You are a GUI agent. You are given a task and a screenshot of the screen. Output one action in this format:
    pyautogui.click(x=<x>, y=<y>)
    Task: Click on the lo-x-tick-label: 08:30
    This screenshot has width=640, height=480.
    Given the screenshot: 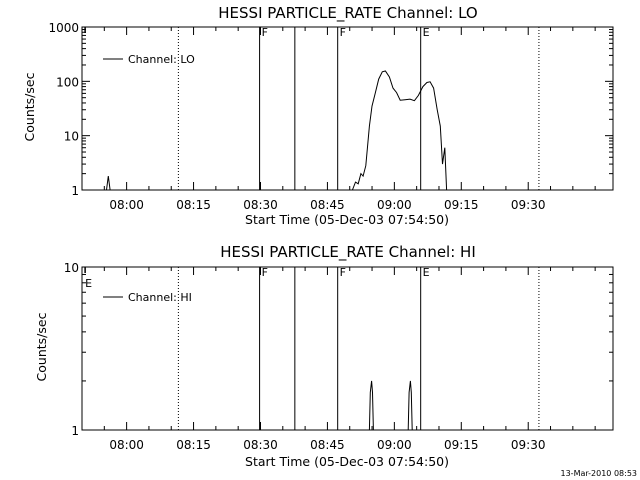 What is the action you would take?
    pyautogui.click(x=260, y=205)
    